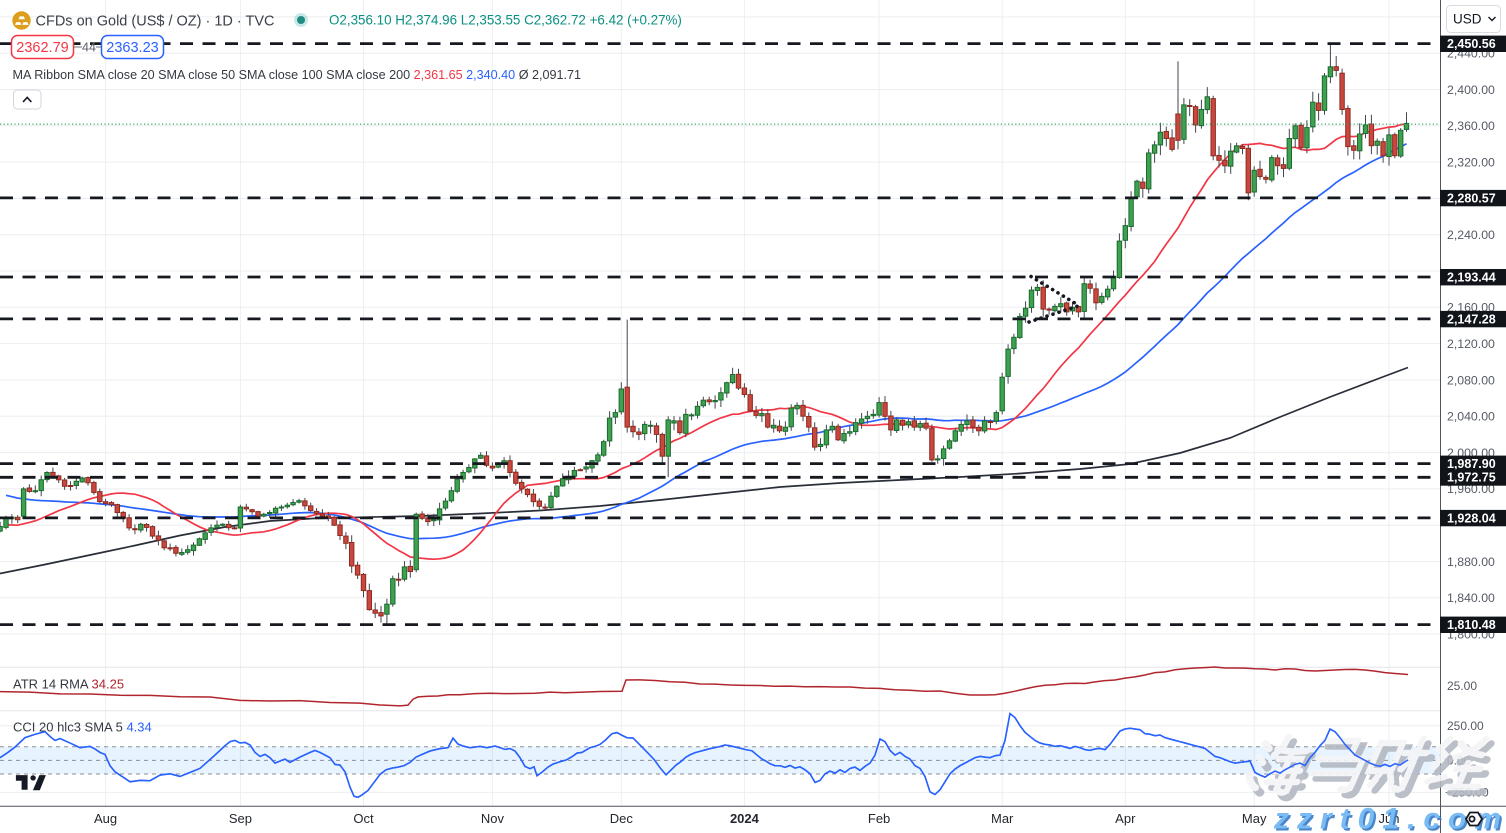 The height and width of the screenshot is (833, 1506). Describe the element at coordinates (132, 48) in the screenshot. I see `svg-text: 2363.23` at that location.